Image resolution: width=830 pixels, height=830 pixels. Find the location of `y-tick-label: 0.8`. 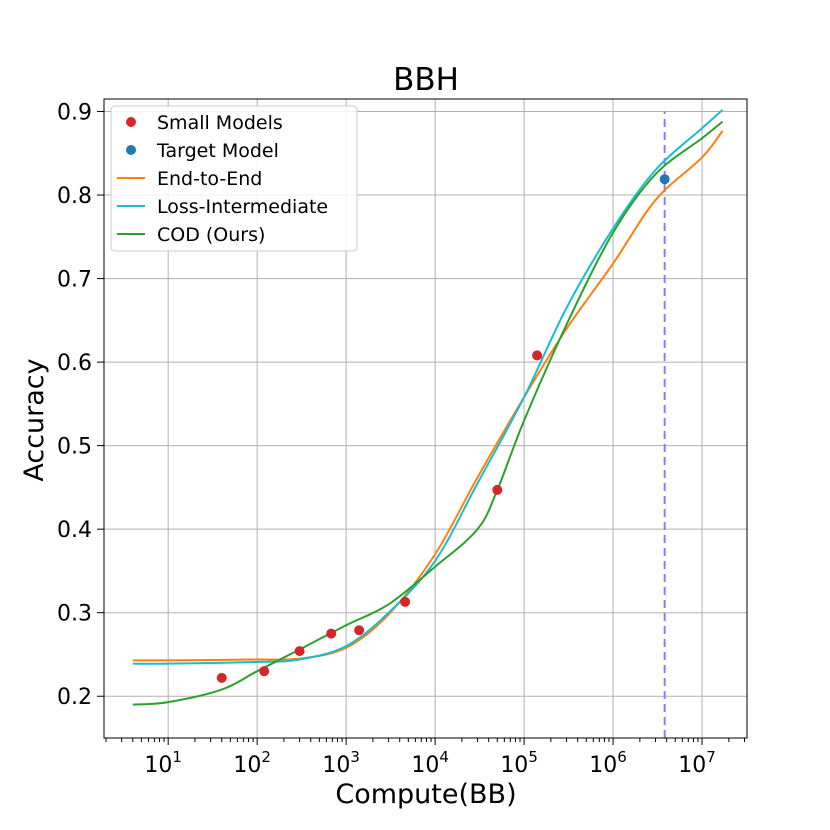

y-tick-label: 0.8 is located at coordinates (74, 196).